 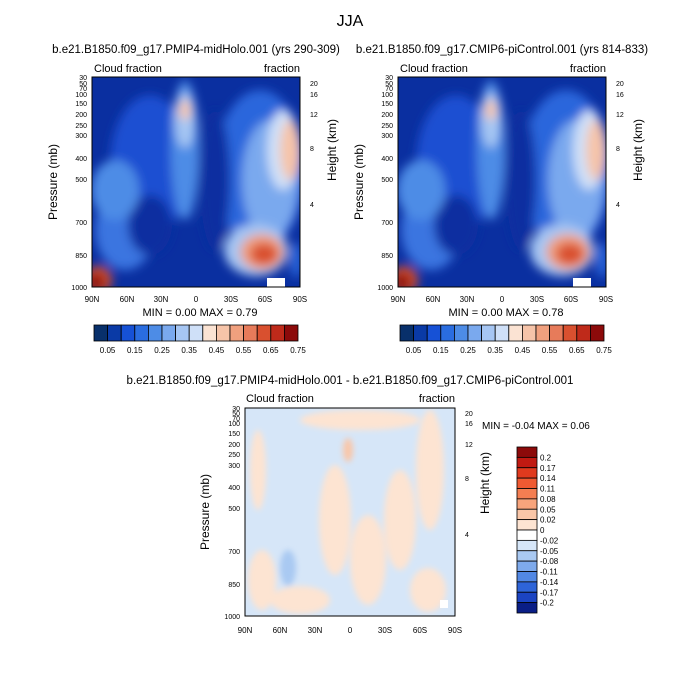 I want to click on left-string: Cloud fraction, so click(x=280, y=399).